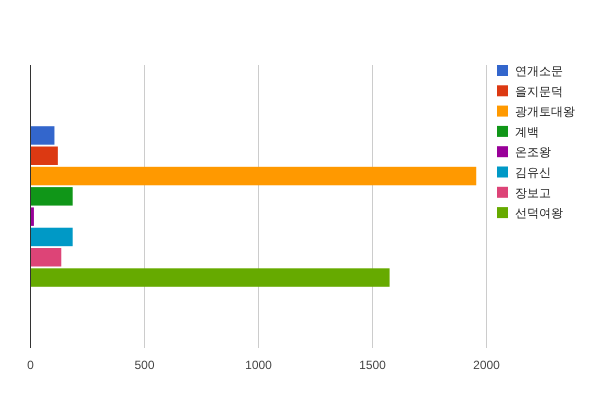  Describe the element at coordinates (539, 71) in the screenshot. I see `legend-label: 연개소문` at that location.